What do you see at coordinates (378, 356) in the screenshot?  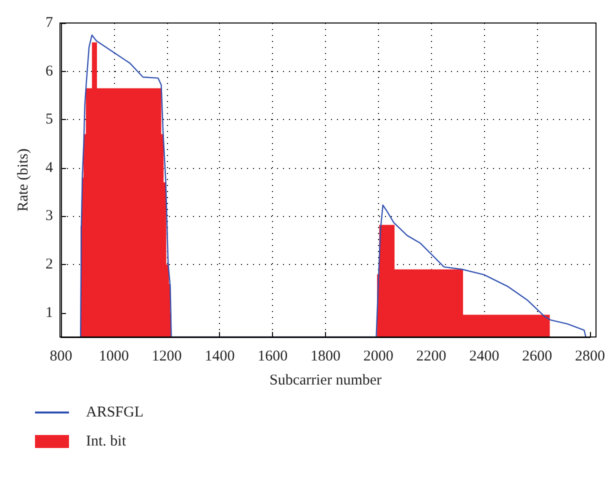 I see `x-tick-label: 2000` at bounding box center [378, 356].